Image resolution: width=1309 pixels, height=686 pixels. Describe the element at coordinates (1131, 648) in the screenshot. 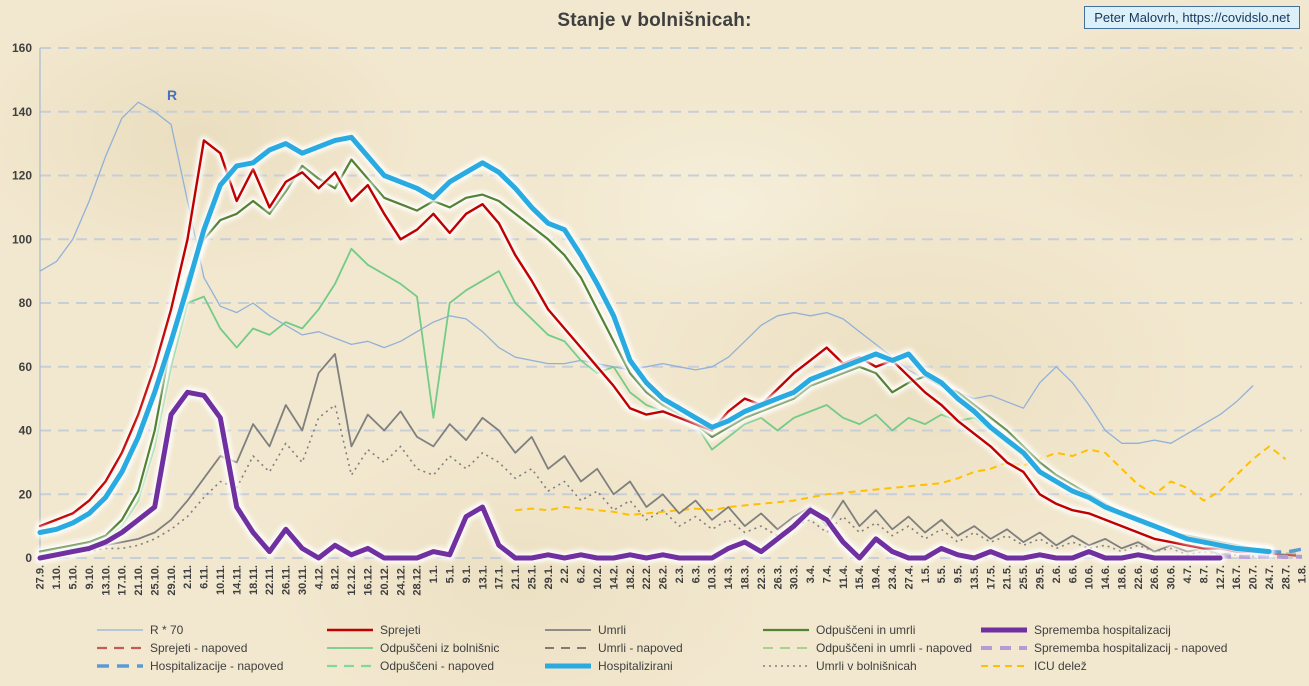

I see `legend-label: Sprememba hospitalizacij - napoved` at that location.